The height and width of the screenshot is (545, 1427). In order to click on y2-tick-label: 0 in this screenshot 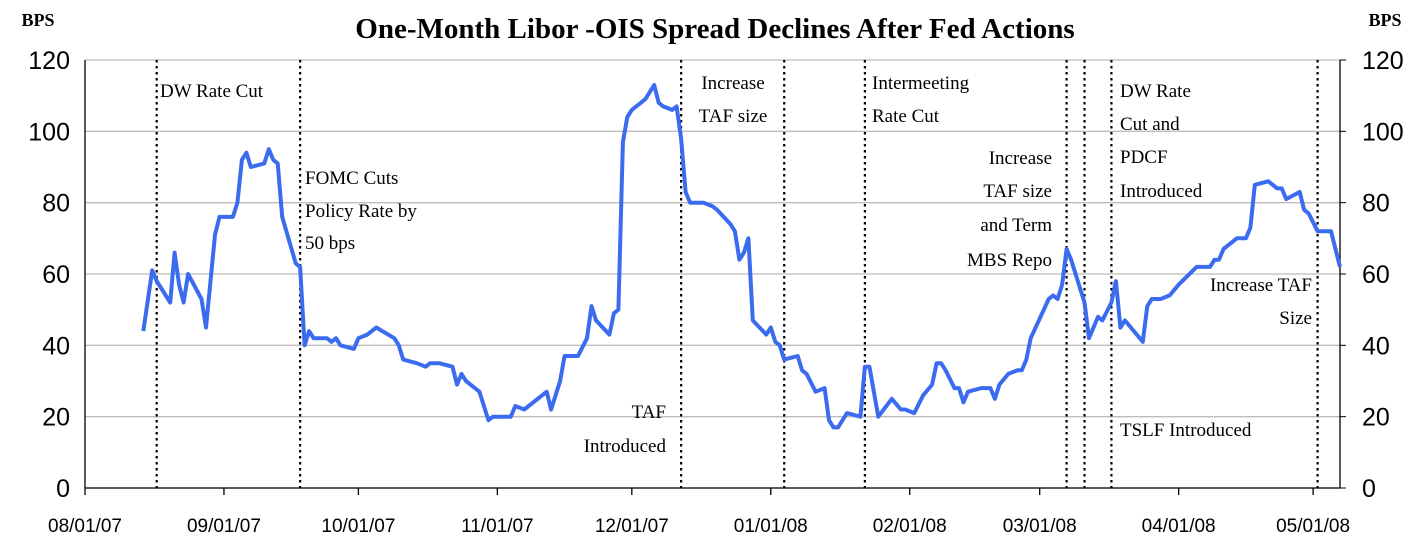, I will do `click(1369, 489)`.